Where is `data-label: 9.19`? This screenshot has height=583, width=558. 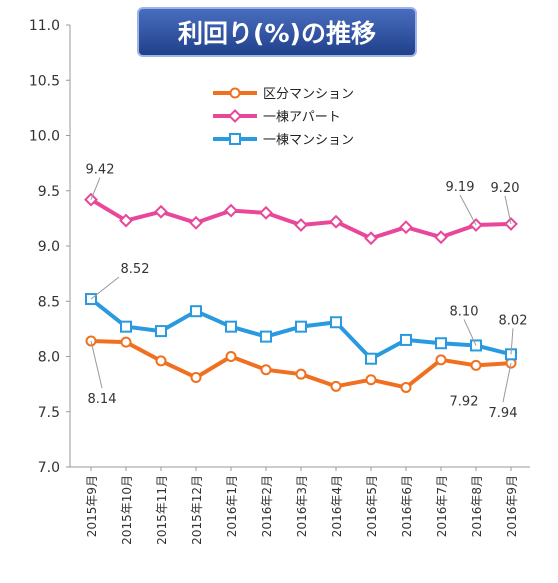 data-label: 9.19 is located at coordinates (460, 187).